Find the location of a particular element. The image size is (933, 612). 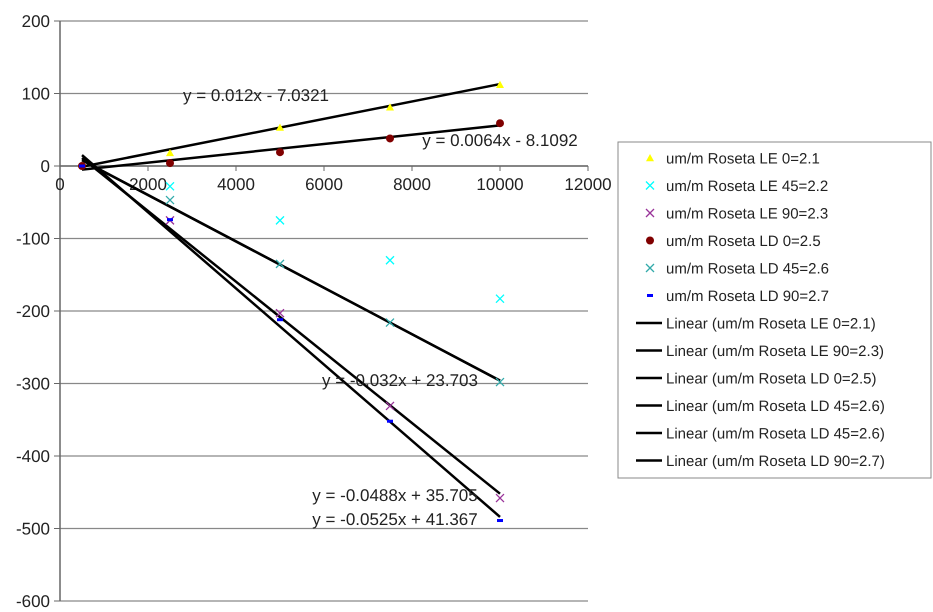

annotation: y = -0.0525x + 41.367 is located at coordinates (395, 519).